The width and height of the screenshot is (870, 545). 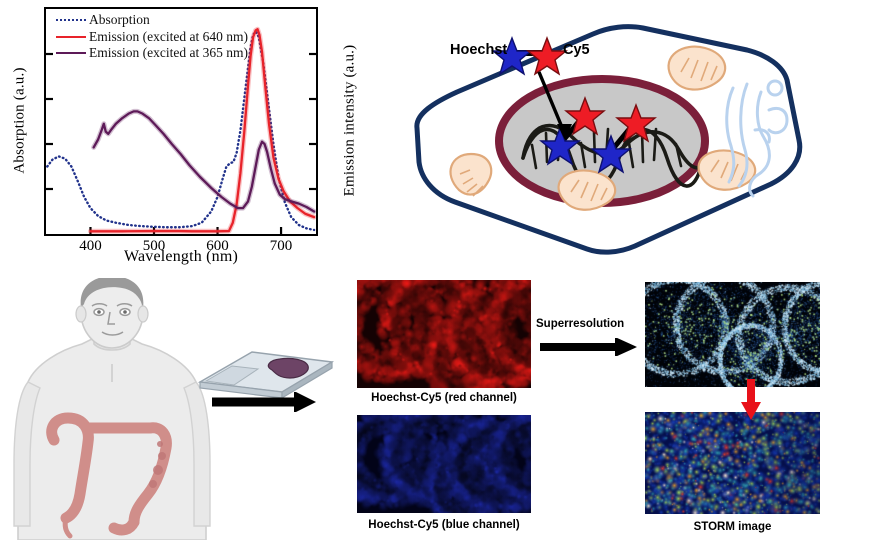 I want to click on process-arrow-zoom-in, so click(x=751, y=399).